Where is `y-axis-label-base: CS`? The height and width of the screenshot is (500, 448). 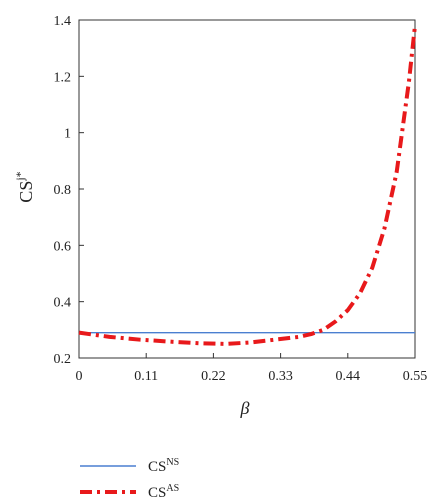
y-axis-label-base: CS is located at coordinates (26, 192).